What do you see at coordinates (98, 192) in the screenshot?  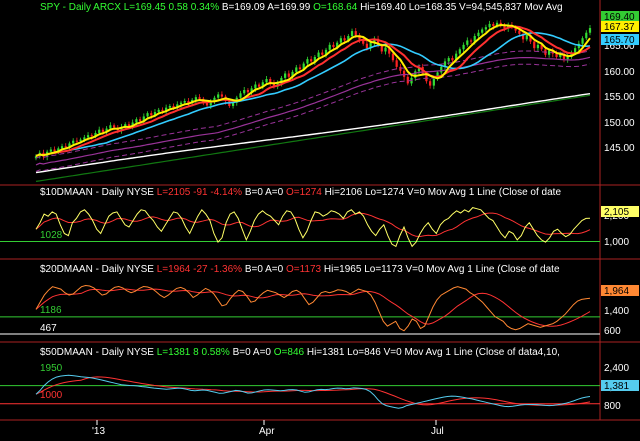 I see `header-segment: $10DMAAN - Daily NYSE` at bounding box center [98, 192].